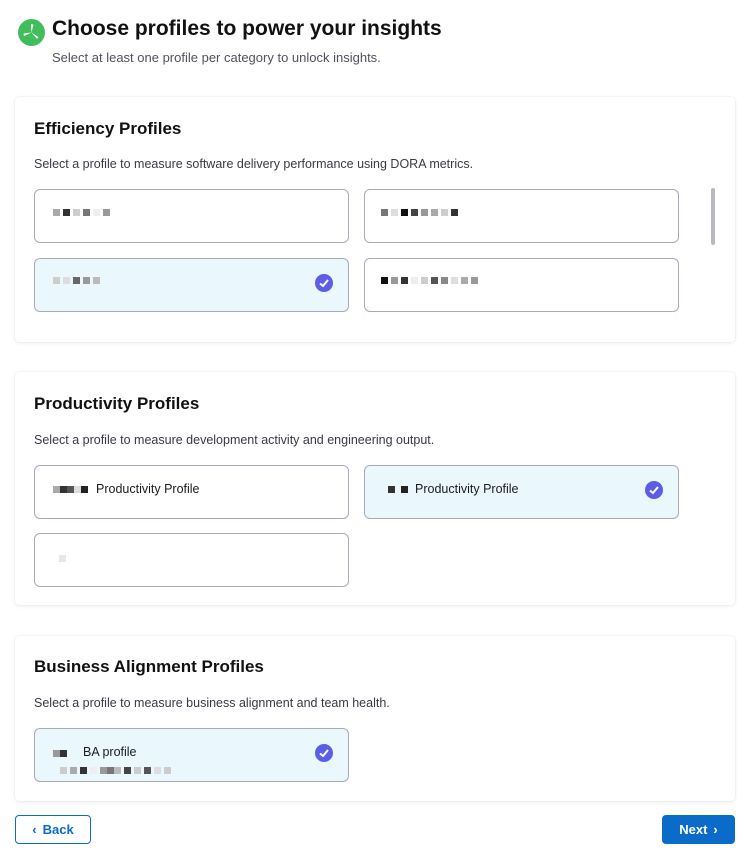  What do you see at coordinates (693, 829) in the screenshot?
I see `next-label: Next` at bounding box center [693, 829].